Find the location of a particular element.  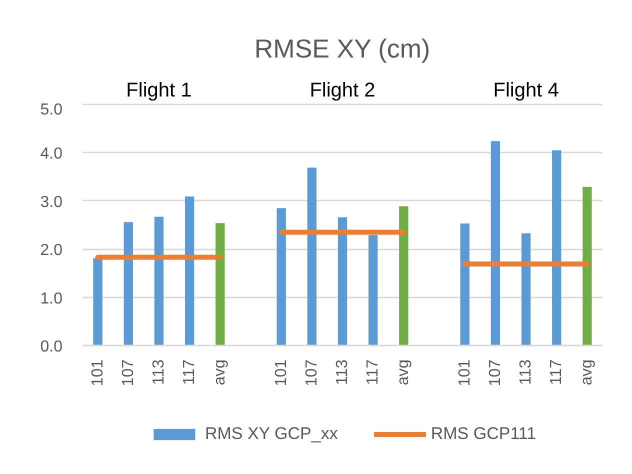

text: Flight 4 is located at coordinates (526, 91).